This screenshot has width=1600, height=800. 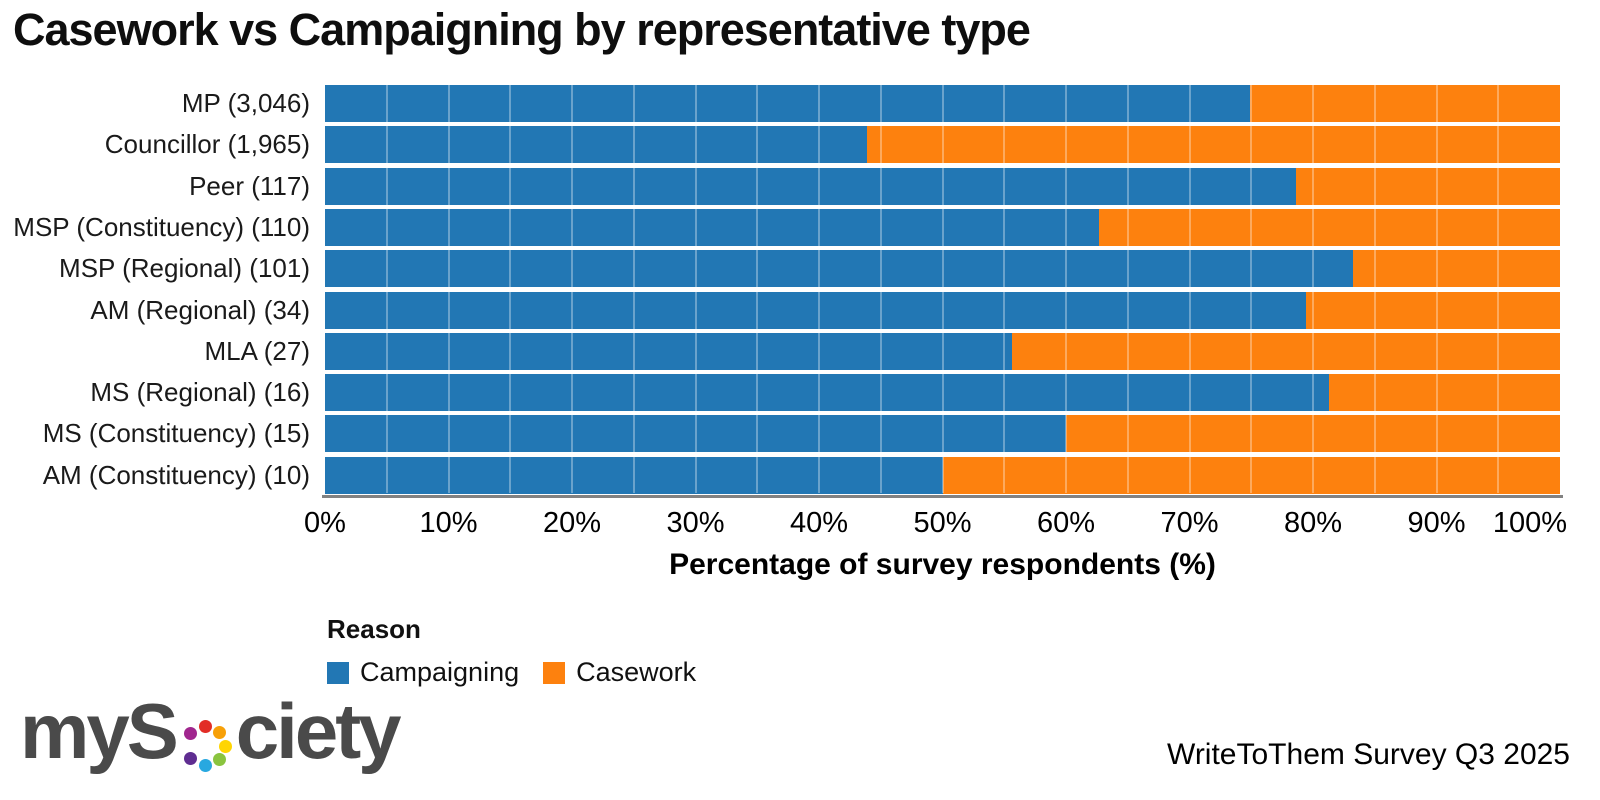 What do you see at coordinates (245, 103) in the screenshot?
I see `category-label: MP (3,046)` at bounding box center [245, 103].